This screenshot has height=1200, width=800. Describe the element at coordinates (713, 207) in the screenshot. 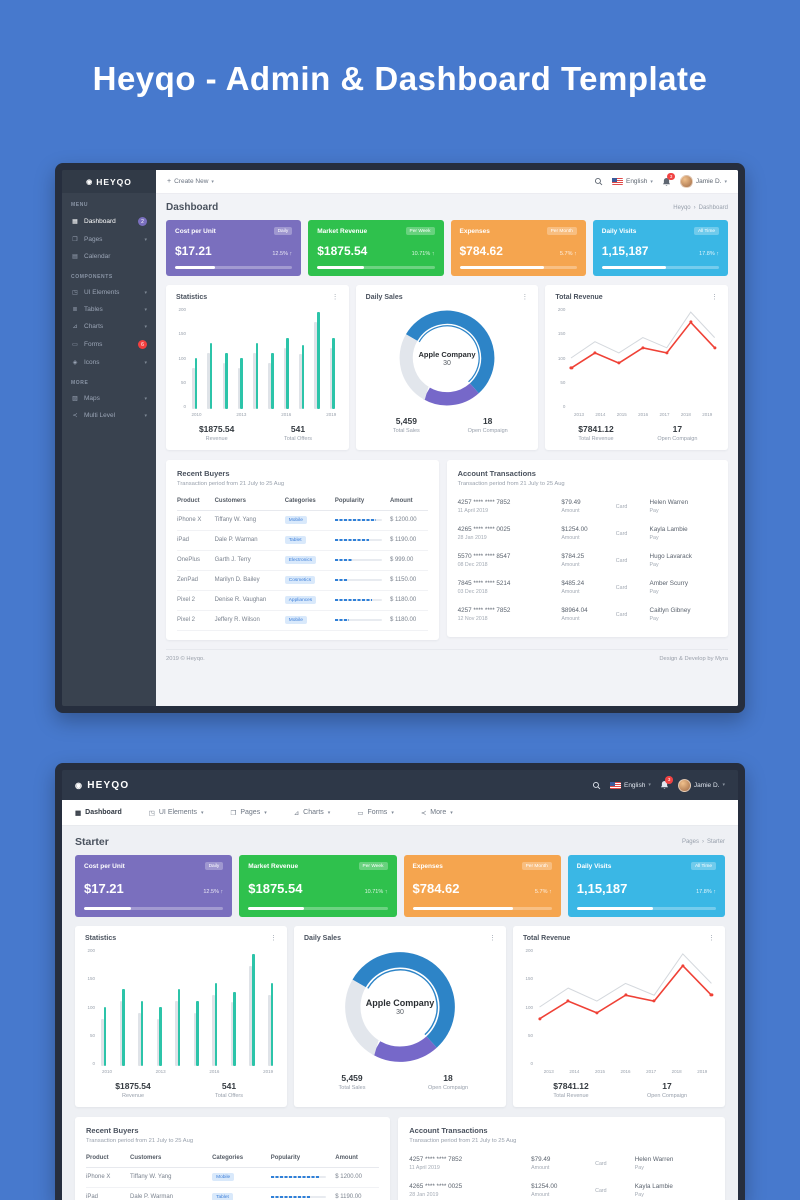

I see `breadcrumb-current: Dashboard` at that location.